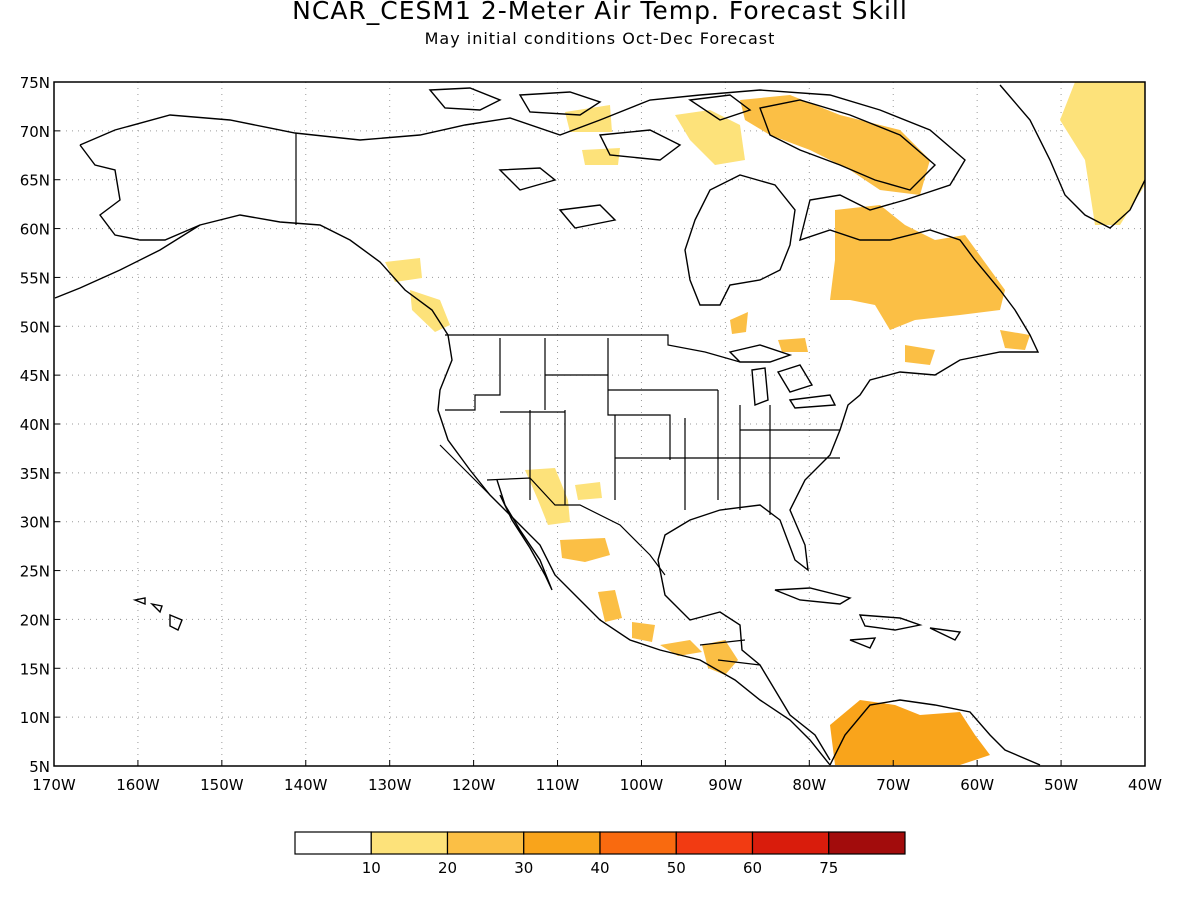 The image size is (1200, 900). What do you see at coordinates (35, 718) in the screenshot?
I see `lat-label: 10N` at bounding box center [35, 718].